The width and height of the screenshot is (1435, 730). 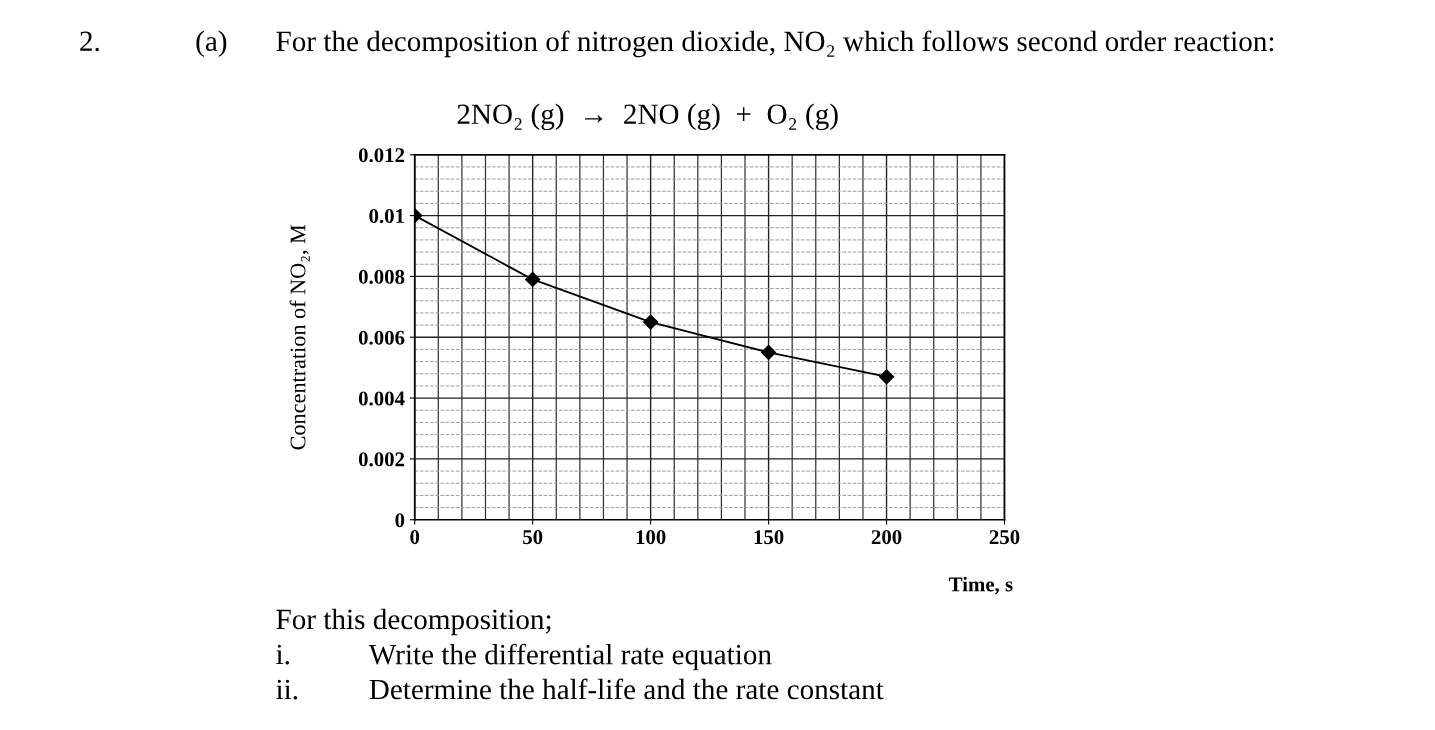 What do you see at coordinates (413, 622) in the screenshot?
I see `text: For this decomposition;` at bounding box center [413, 622].